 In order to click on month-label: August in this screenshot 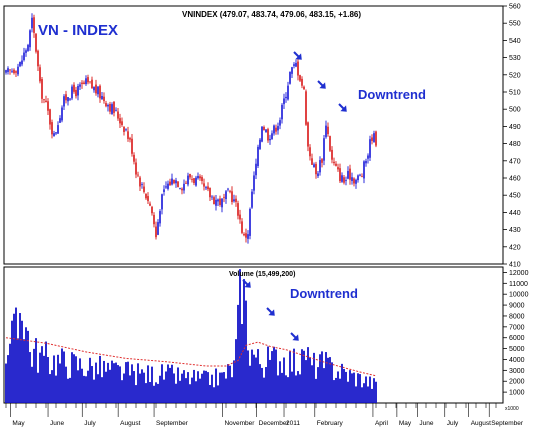, I will do `click(130, 423)`.